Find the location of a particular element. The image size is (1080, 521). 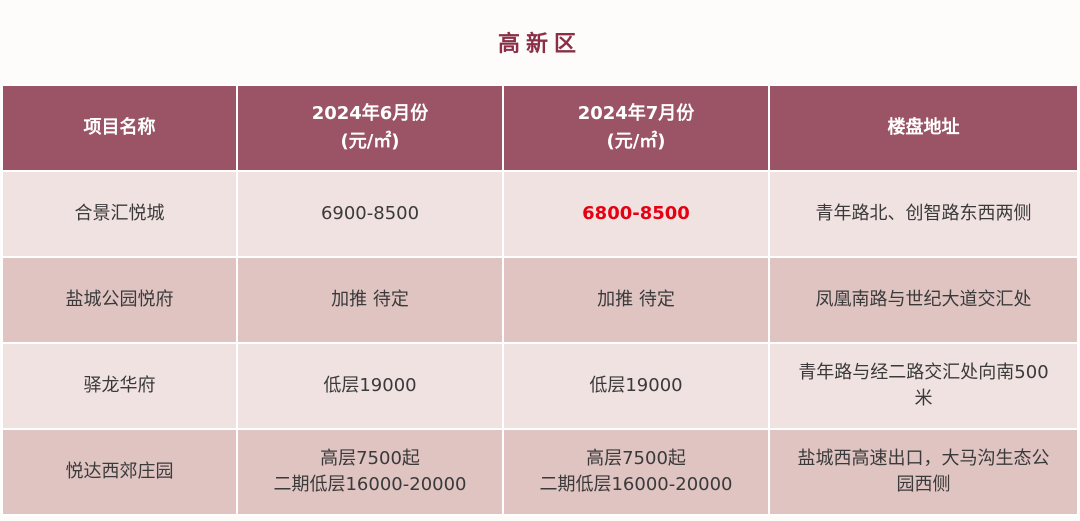

header-july-month: 2024年7月份 is located at coordinates (636, 113).